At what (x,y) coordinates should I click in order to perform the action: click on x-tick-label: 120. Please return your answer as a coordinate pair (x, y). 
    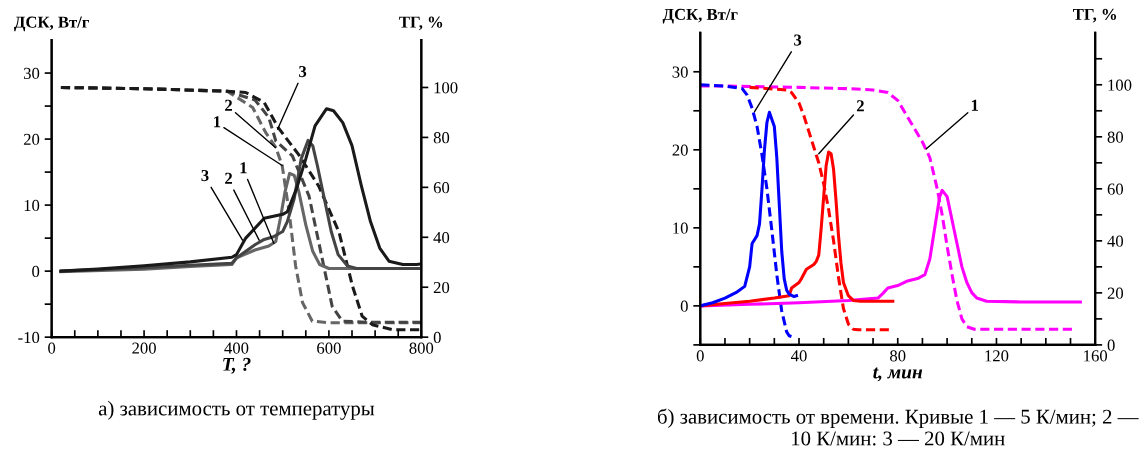
    Looking at the image, I should click on (997, 356).